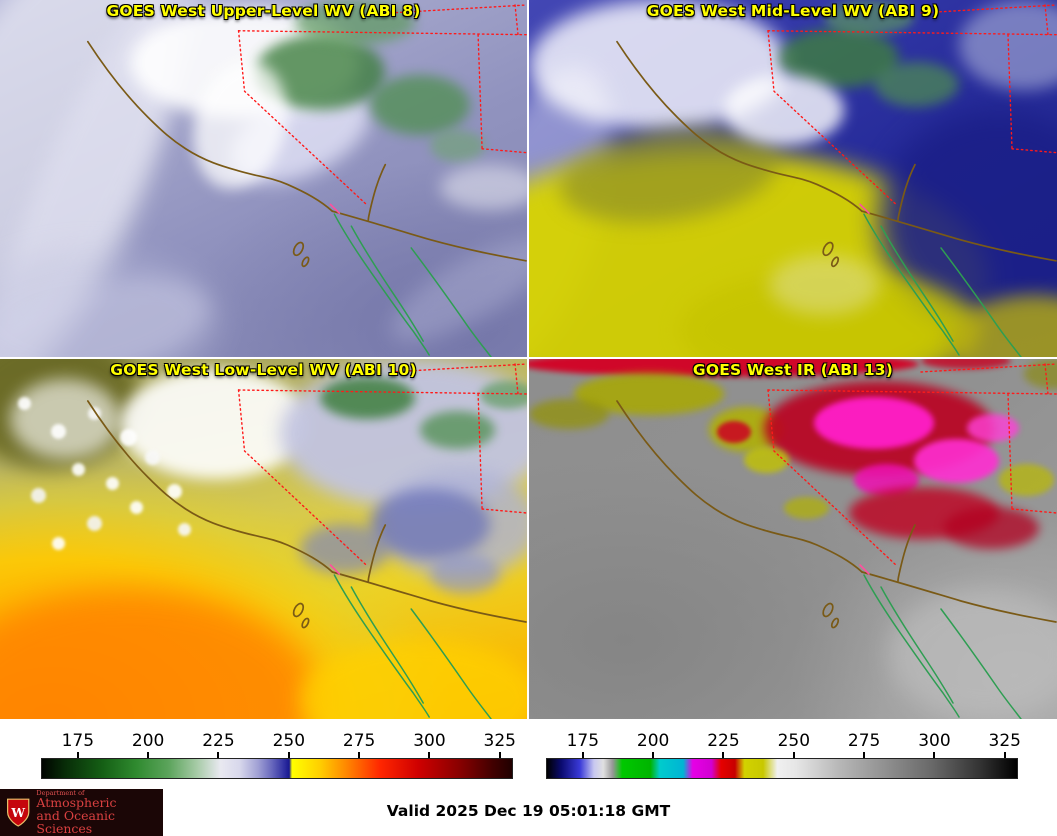 This screenshot has height=836, width=1057. What do you see at coordinates (782, 768) in the screenshot?
I see `ir-colorbar` at bounding box center [782, 768].